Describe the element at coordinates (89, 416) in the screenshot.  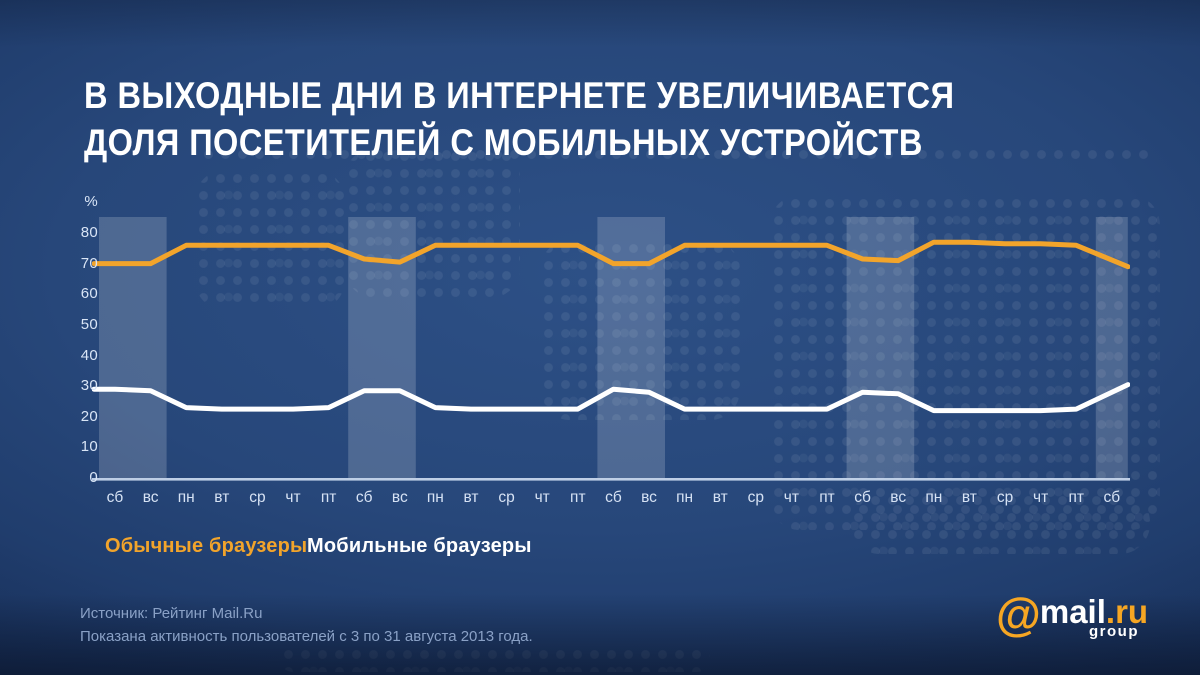
I see `y-tick-label: 20` at that location.